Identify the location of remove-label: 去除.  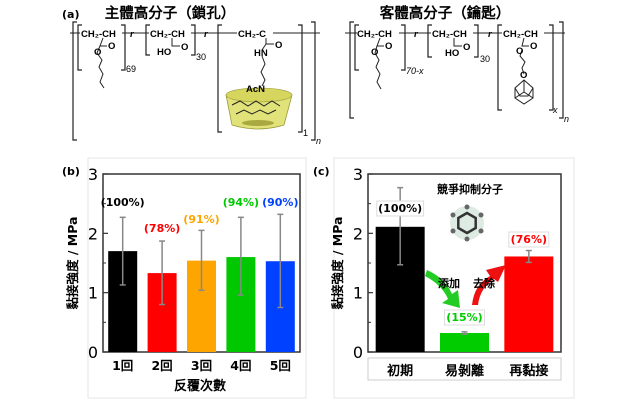
(484, 283).